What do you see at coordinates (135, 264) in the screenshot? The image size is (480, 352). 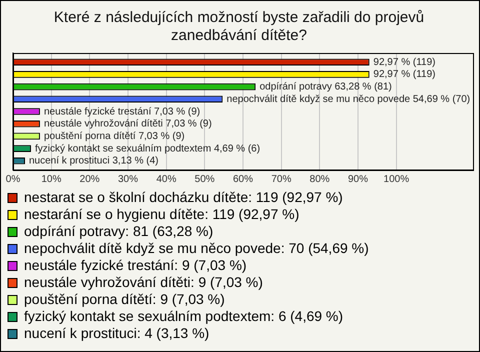 I see `legend-label: neustále fyzické trestání: 9 (7,03 %)` at bounding box center [135, 264].